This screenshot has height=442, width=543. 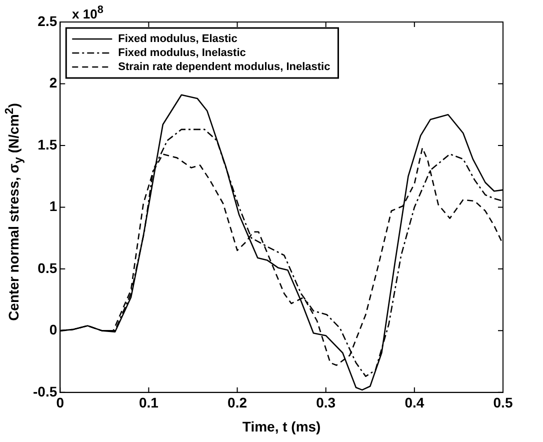 What do you see at coordinates (48, 20) in the screenshot?
I see `y-tick-label: 2.5` at bounding box center [48, 20].